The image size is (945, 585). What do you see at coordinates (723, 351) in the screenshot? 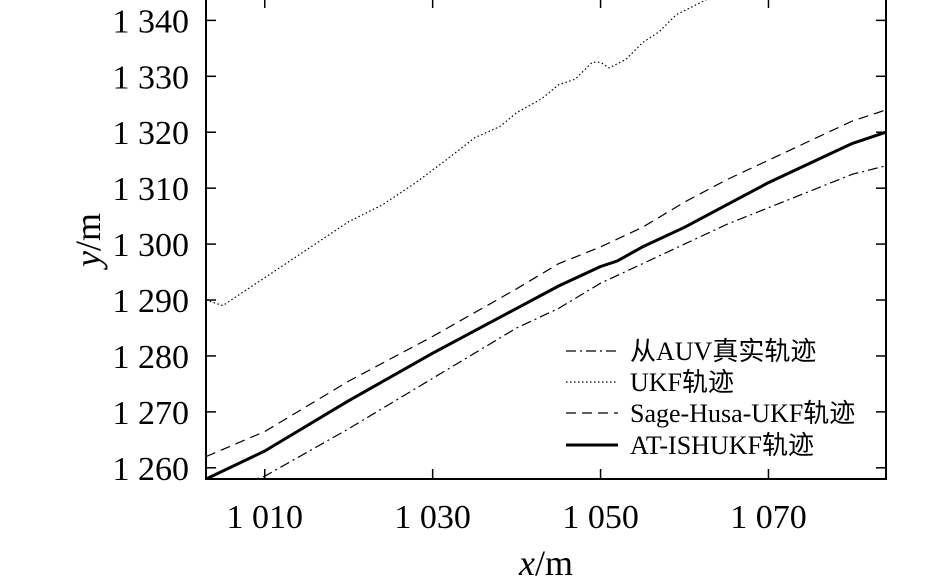
I see `legend-label-1: 从AUV真实轨迹` at bounding box center [723, 351].